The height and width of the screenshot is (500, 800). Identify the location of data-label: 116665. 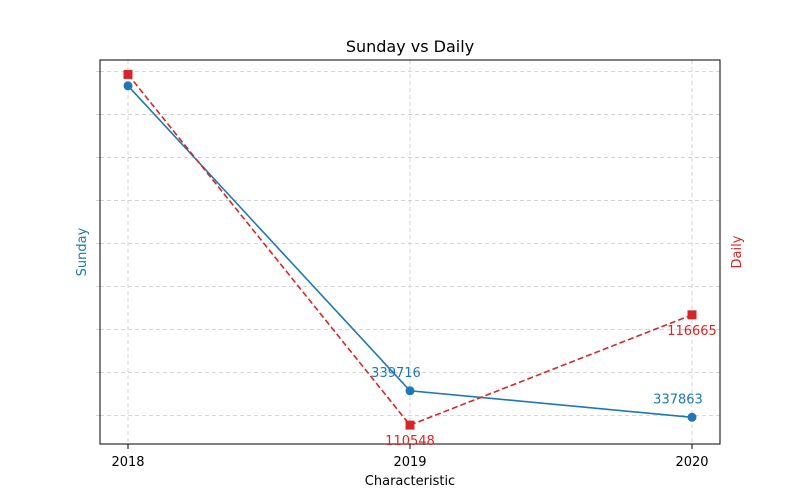
(692, 331).